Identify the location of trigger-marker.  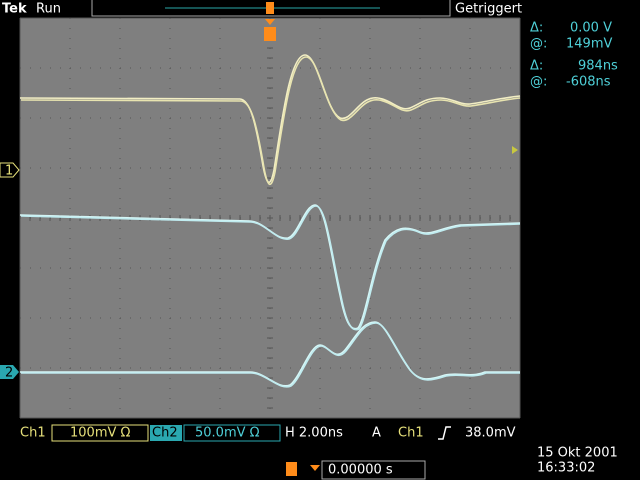
(270, 34).